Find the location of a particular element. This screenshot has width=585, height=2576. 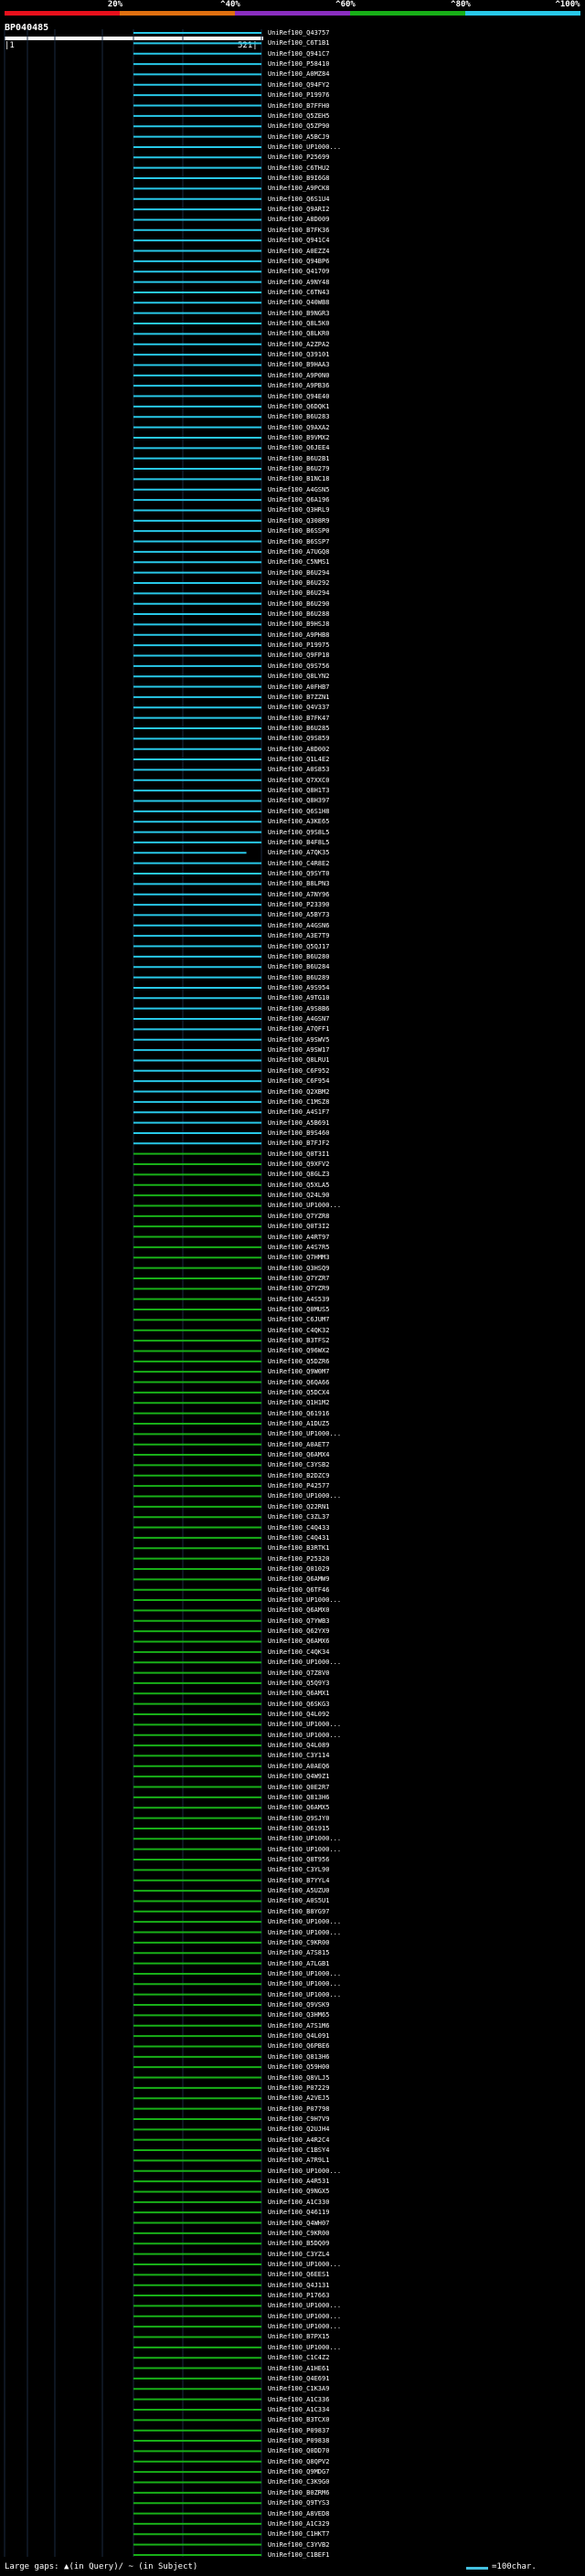

hit-label: UniRef100_A7NY96 is located at coordinates (299, 894).